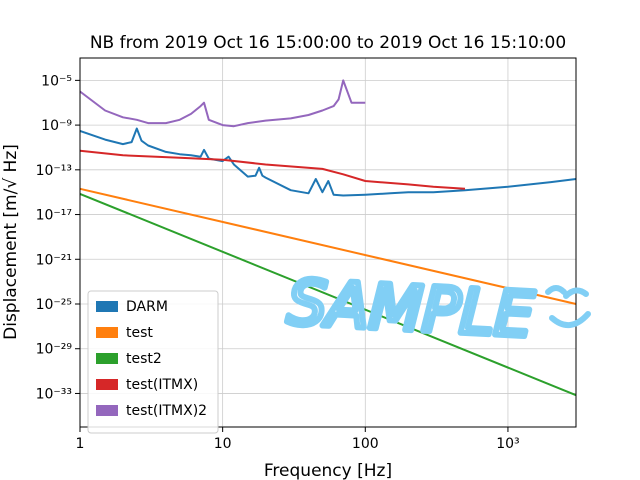 The height and width of the screenshot is (480, 640). I want to click on legend: DARM test test2 test(ITMX) test(ITMX)2, so click(153, 362).